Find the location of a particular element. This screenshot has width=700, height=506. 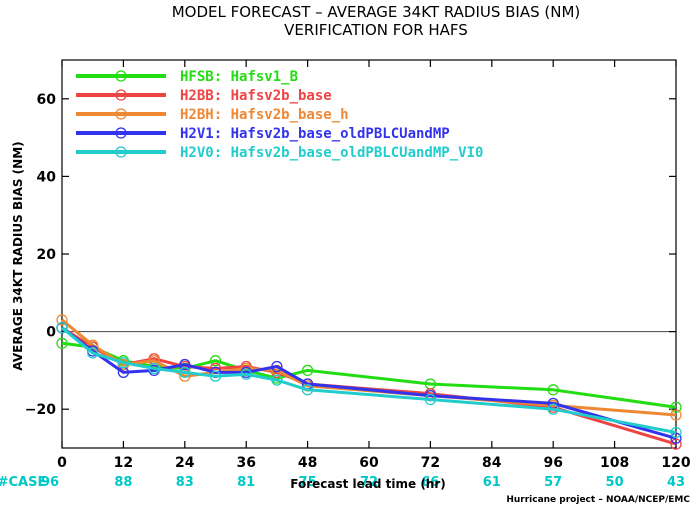

y-tick-label: 20 is located at coordinates (47, 255).